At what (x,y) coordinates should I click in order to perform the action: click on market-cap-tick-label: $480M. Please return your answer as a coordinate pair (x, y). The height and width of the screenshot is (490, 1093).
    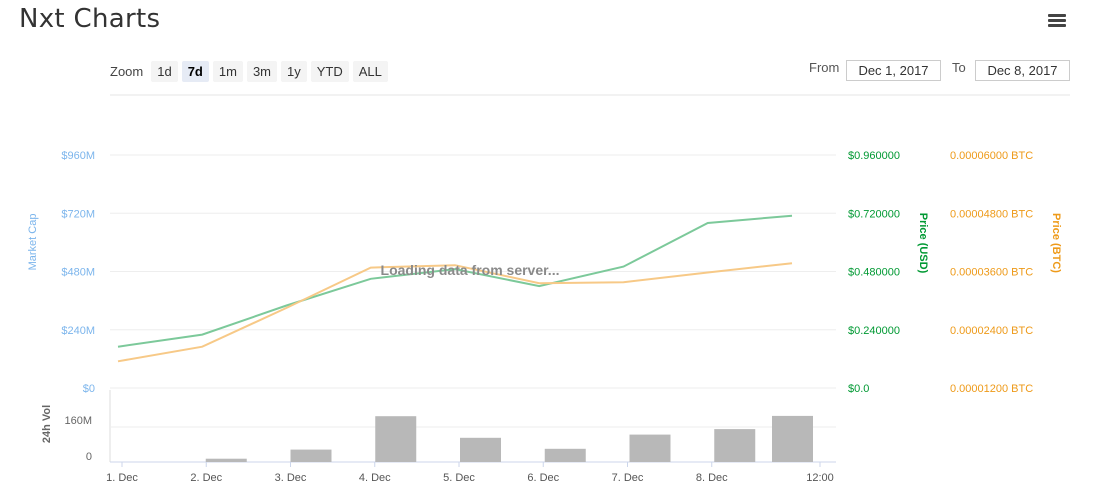
    Looking at the image, I should click on (78, 273).